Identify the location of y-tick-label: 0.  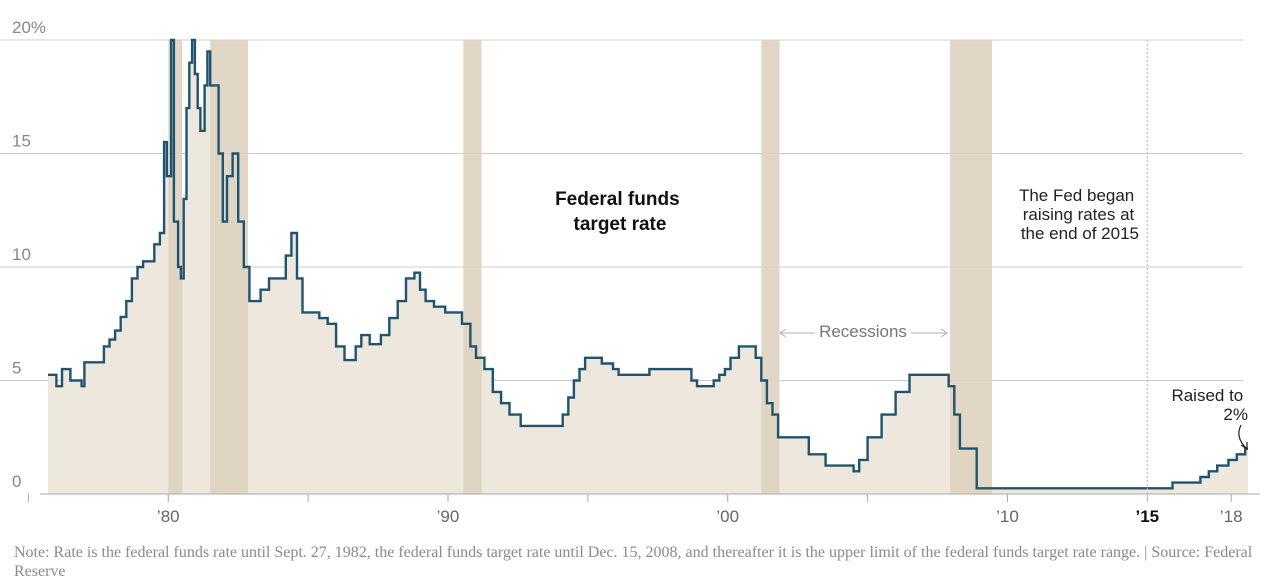
(16, 481).